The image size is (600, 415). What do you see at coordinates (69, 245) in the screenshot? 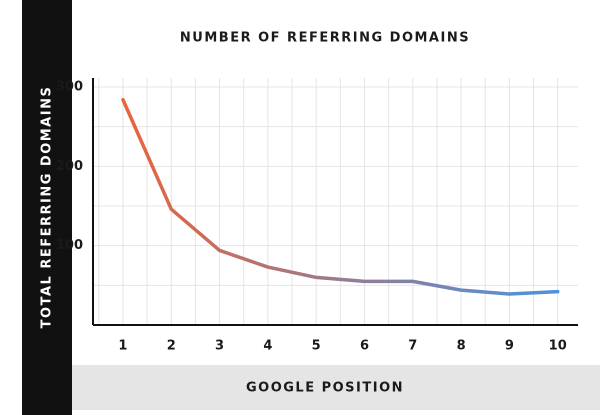
I see `y-tick-label: 100` at bounding box center [69, 245].